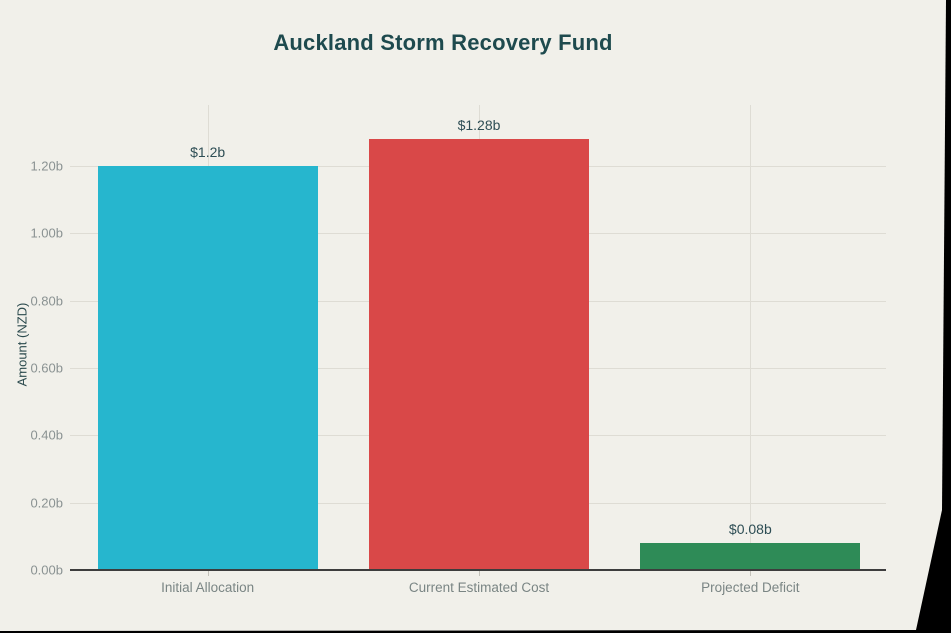 This screenshot has width=951, height=633. I want to click on y-tick-label: 0.60b, so click(46, 368).